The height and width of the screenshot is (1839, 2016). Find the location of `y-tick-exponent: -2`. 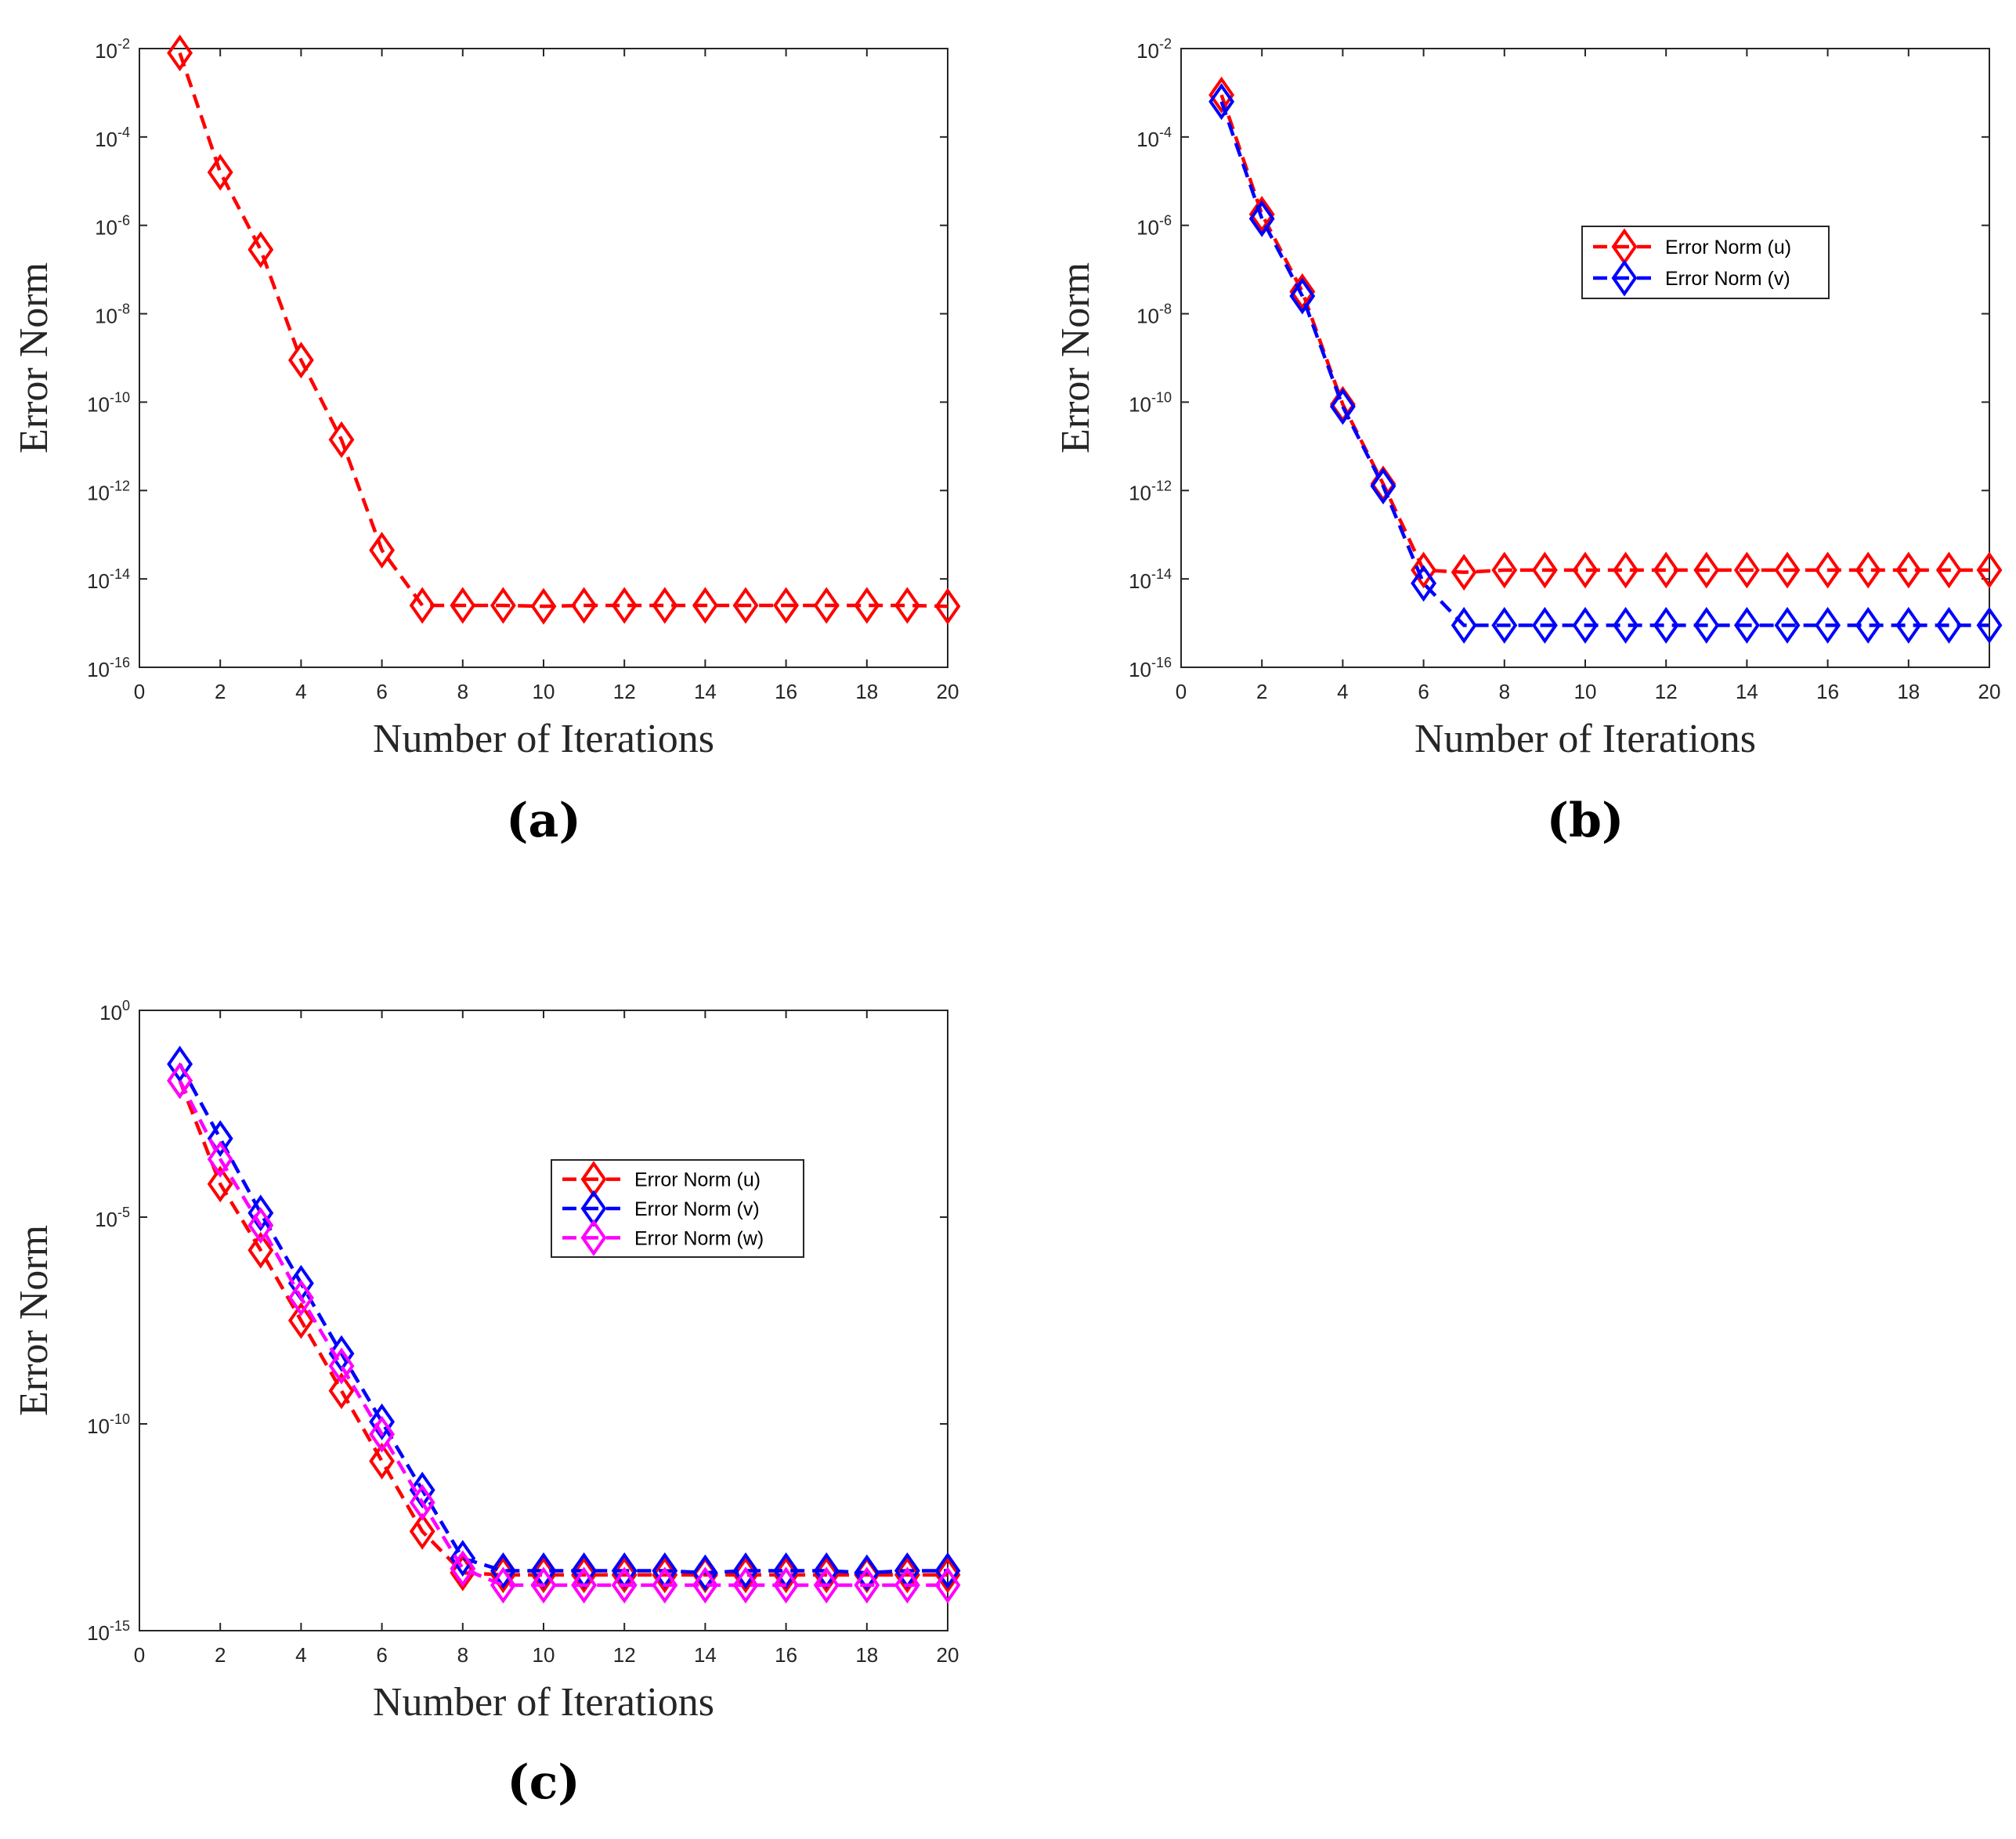

y-tick-exponent: -2 is located at coordinates (1165, 44).